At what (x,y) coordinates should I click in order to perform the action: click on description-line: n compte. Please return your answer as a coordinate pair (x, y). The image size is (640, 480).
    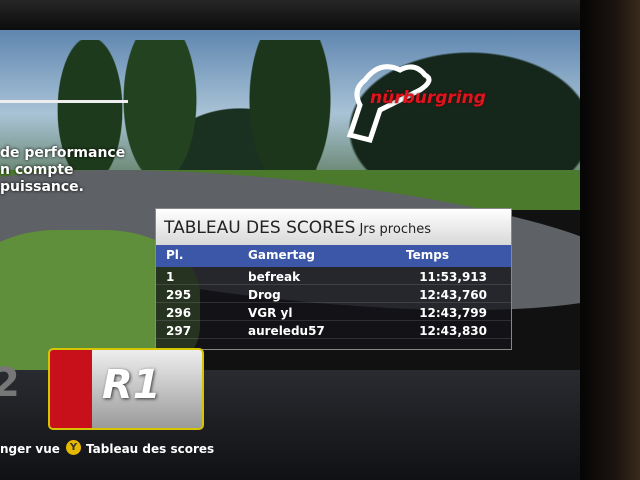
    Looking at the image, I should click on (37, 170).